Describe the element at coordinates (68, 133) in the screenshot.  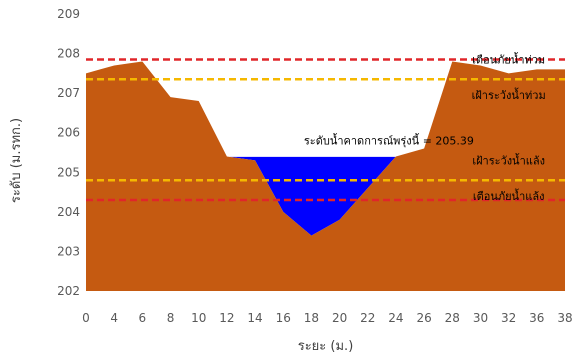
I see `y-tick-label: 206` at that location.